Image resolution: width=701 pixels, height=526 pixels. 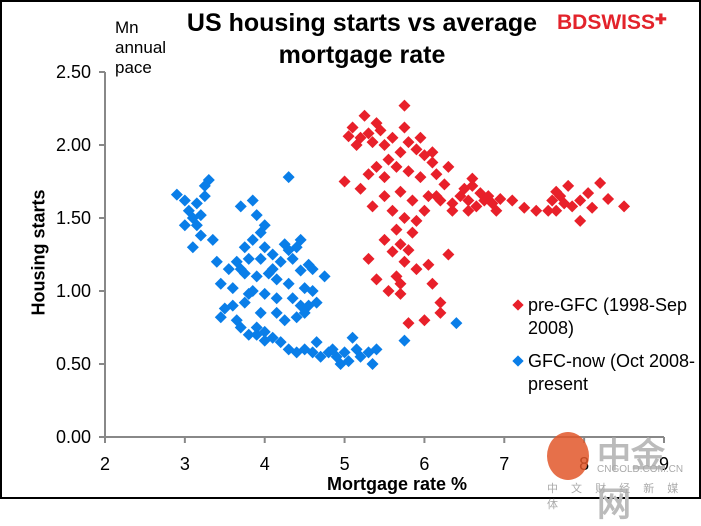 What do you see at coordinates (622, 478) in the screenshot?
I see `cngold-watermark: 中金网 CNGOLD.COM.CN 中 文 财 经 新 媒 体` at bounding box center [622, 478].